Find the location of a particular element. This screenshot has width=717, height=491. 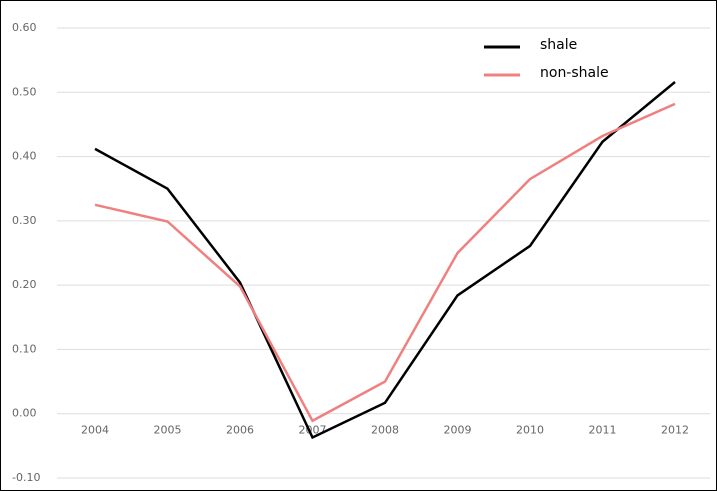

x-tick-label: 2009 is located at coordinates (458, 430).